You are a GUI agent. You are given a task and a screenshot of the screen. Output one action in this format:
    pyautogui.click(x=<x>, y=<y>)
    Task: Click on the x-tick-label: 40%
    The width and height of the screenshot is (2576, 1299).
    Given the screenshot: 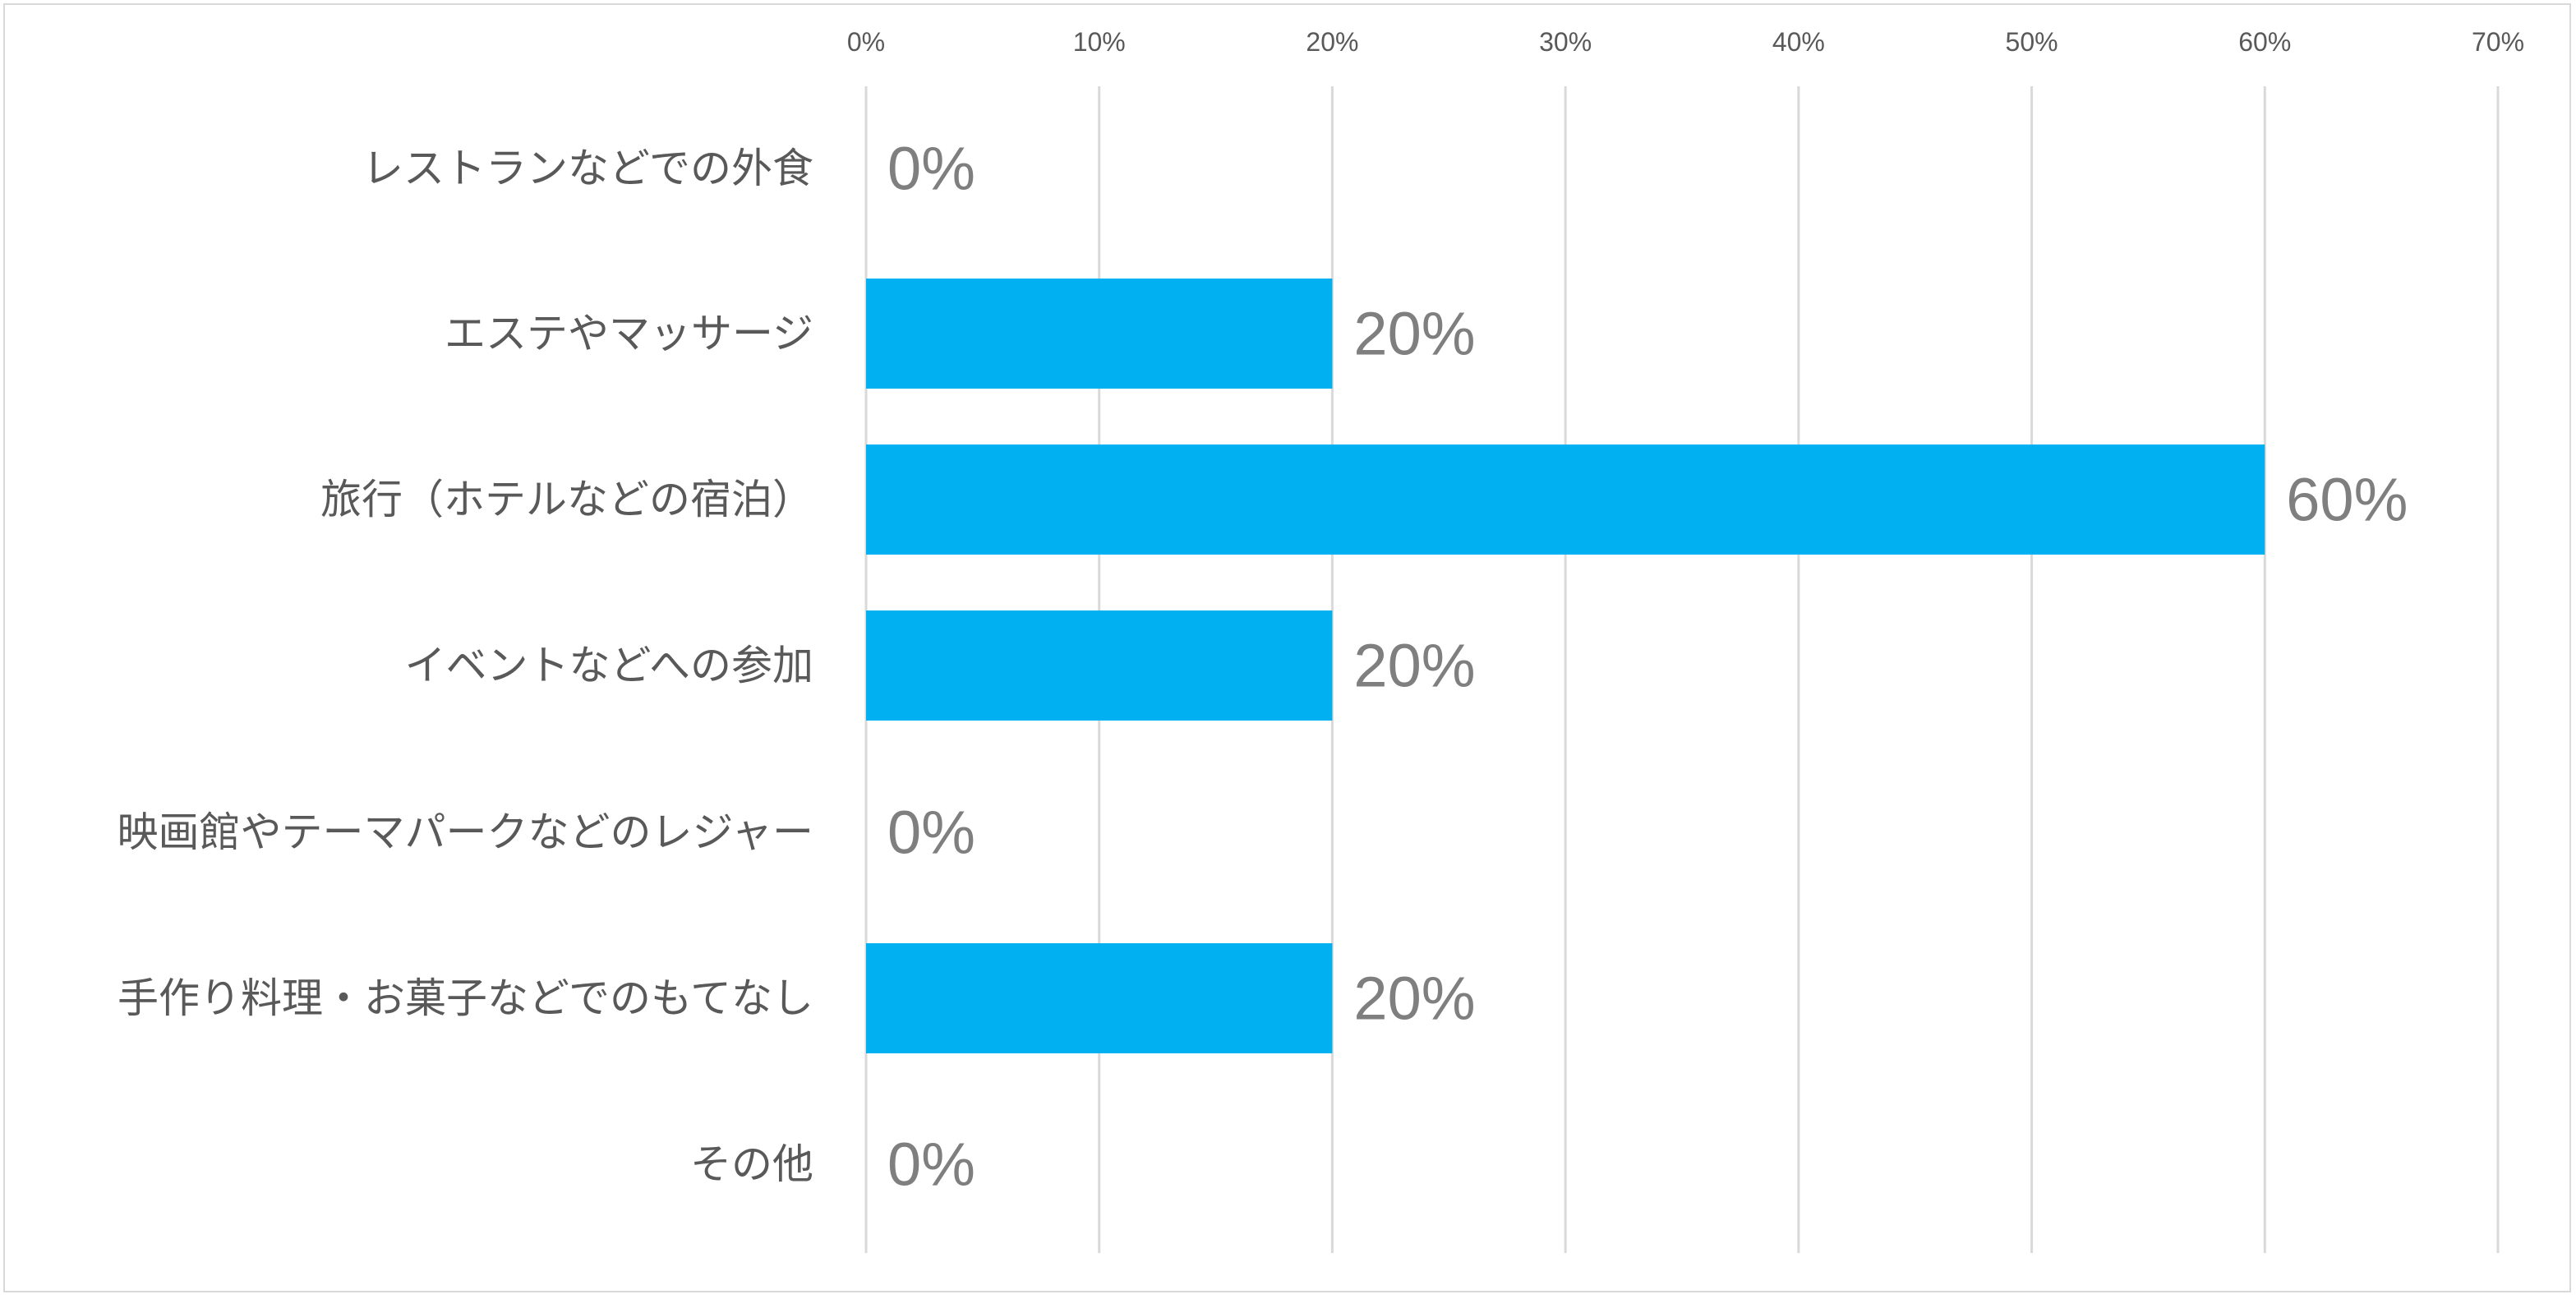 What is the action you would take?
    pyautogui.click(x=1798, y=42)
    